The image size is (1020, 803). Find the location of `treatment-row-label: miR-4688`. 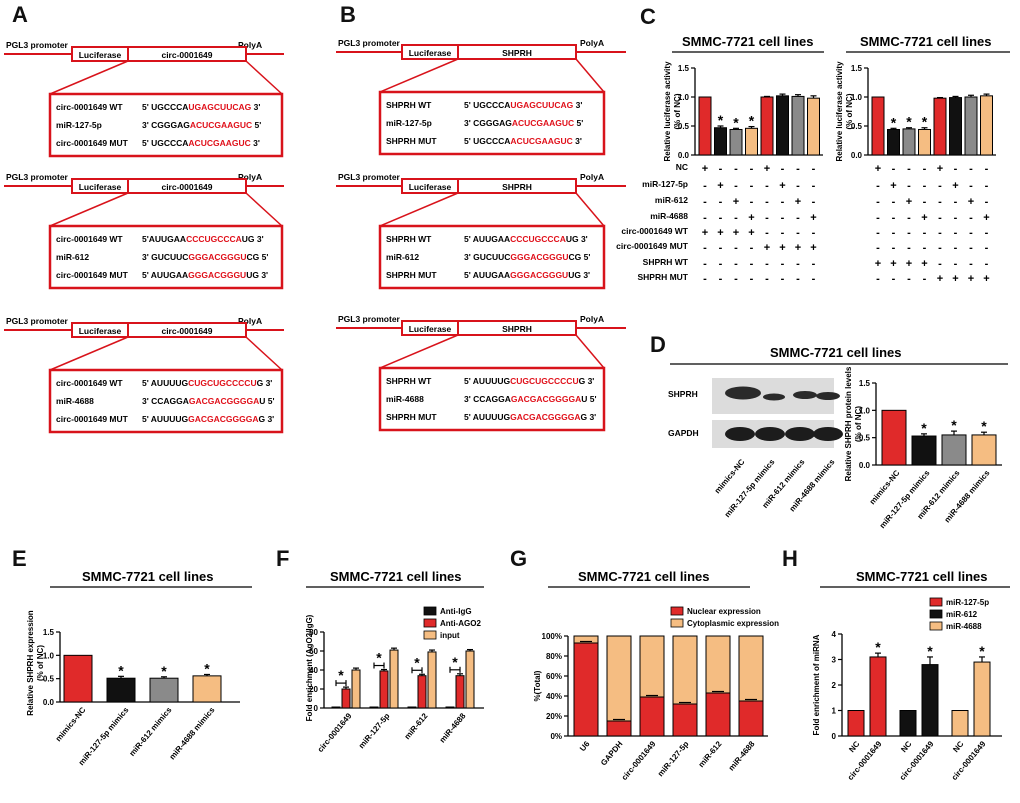

treatment-row-label: miR-4688 is located at coordinates (669, 216).